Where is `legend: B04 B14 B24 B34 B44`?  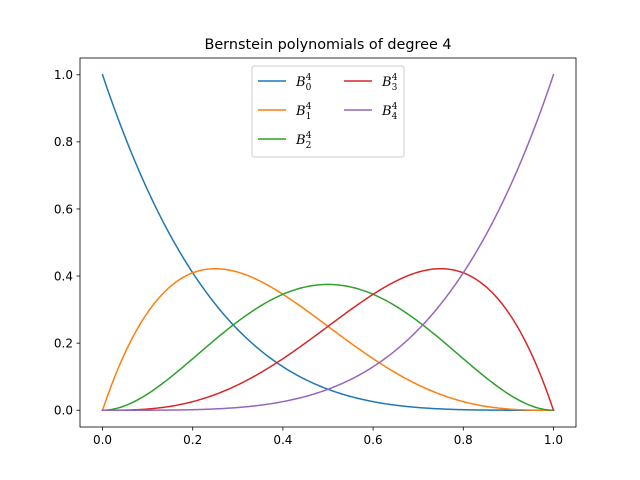
legend: B04 B14 B24 B34 B44 is located at coordinates (328, 111).